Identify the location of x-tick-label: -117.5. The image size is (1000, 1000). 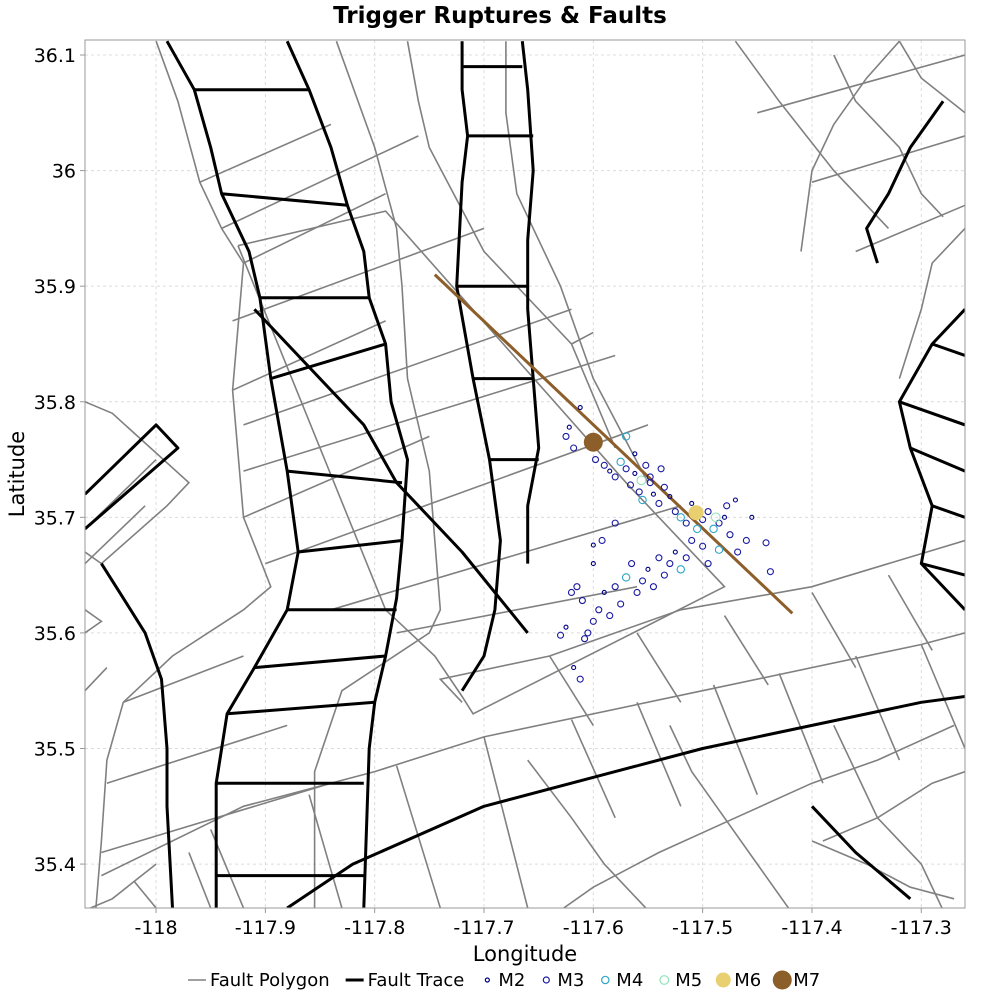
(702, 928).